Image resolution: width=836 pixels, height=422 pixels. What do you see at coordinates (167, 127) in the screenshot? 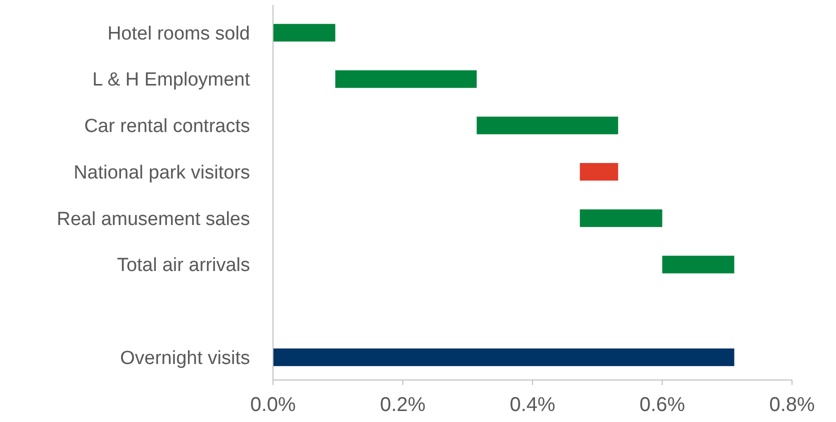
I see `y-tick-label: Car rental contracts` at bounding box center [167, 127].